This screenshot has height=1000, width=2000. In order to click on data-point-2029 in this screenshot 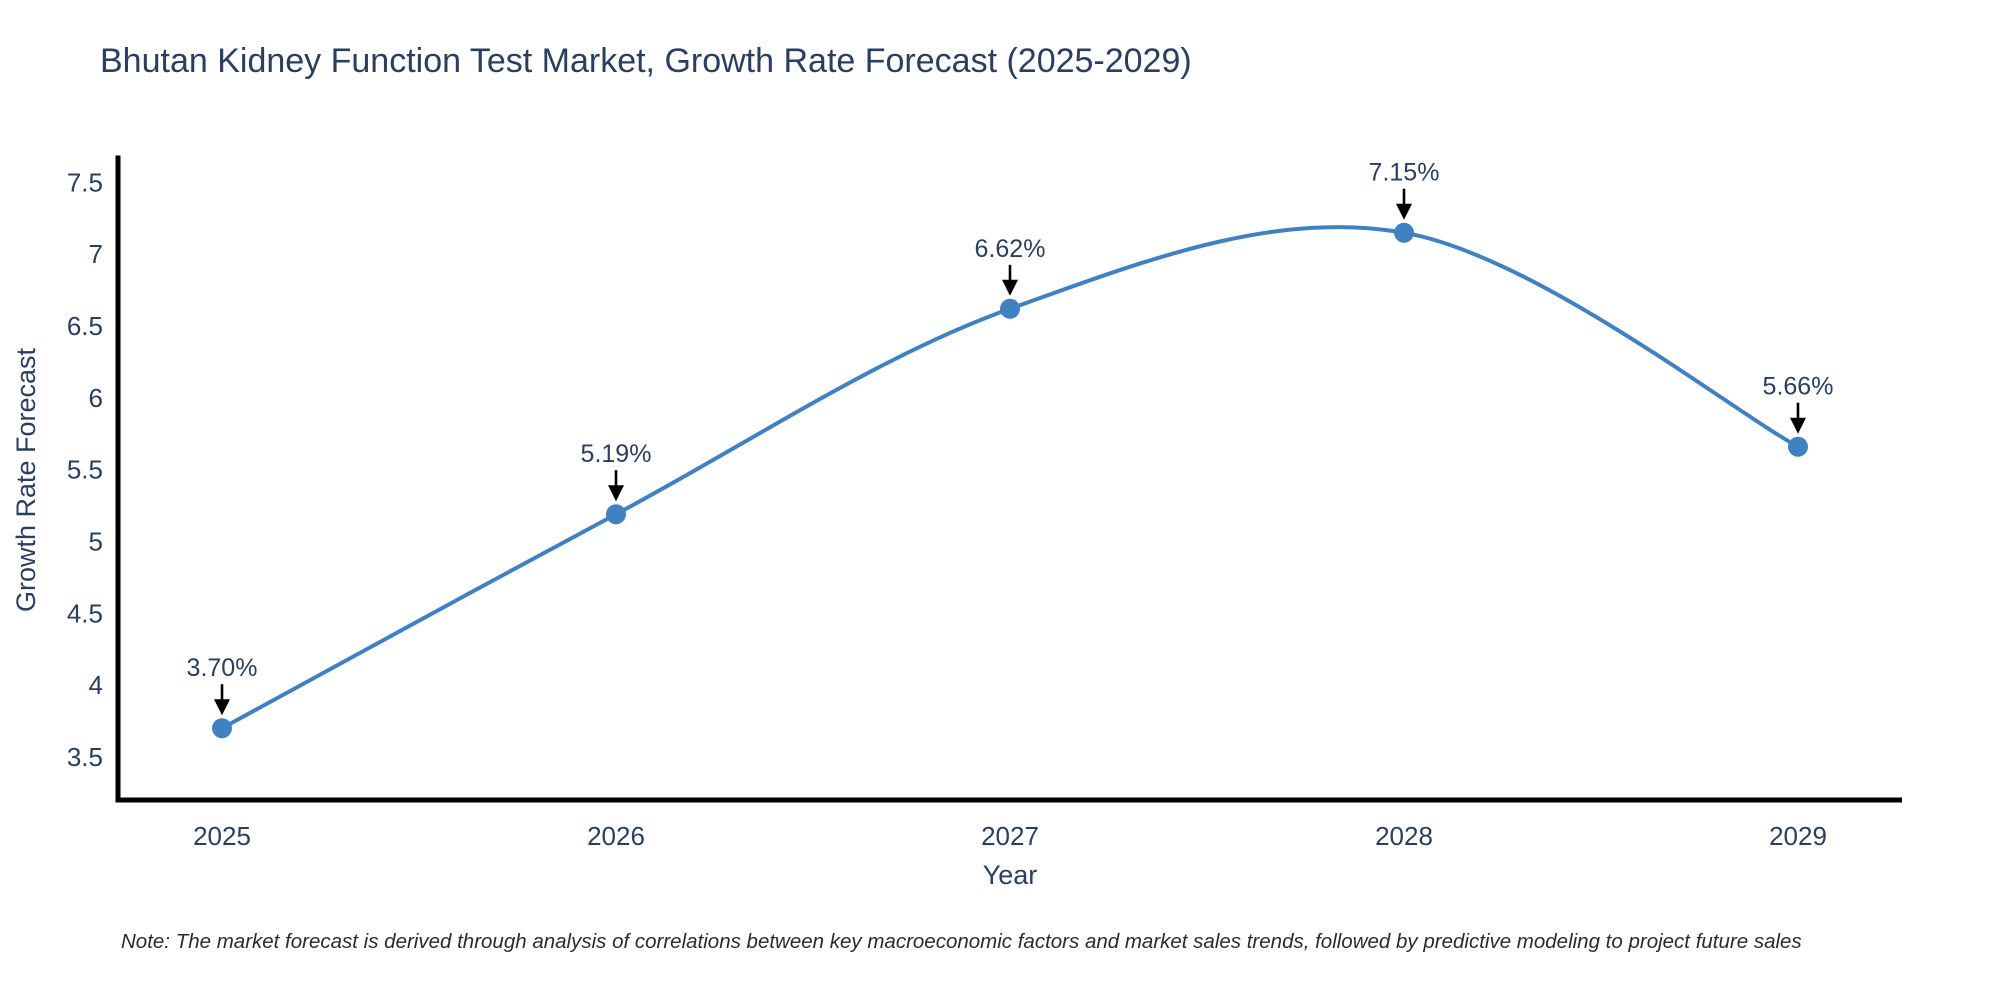, I will do `click(1798, 446)`.